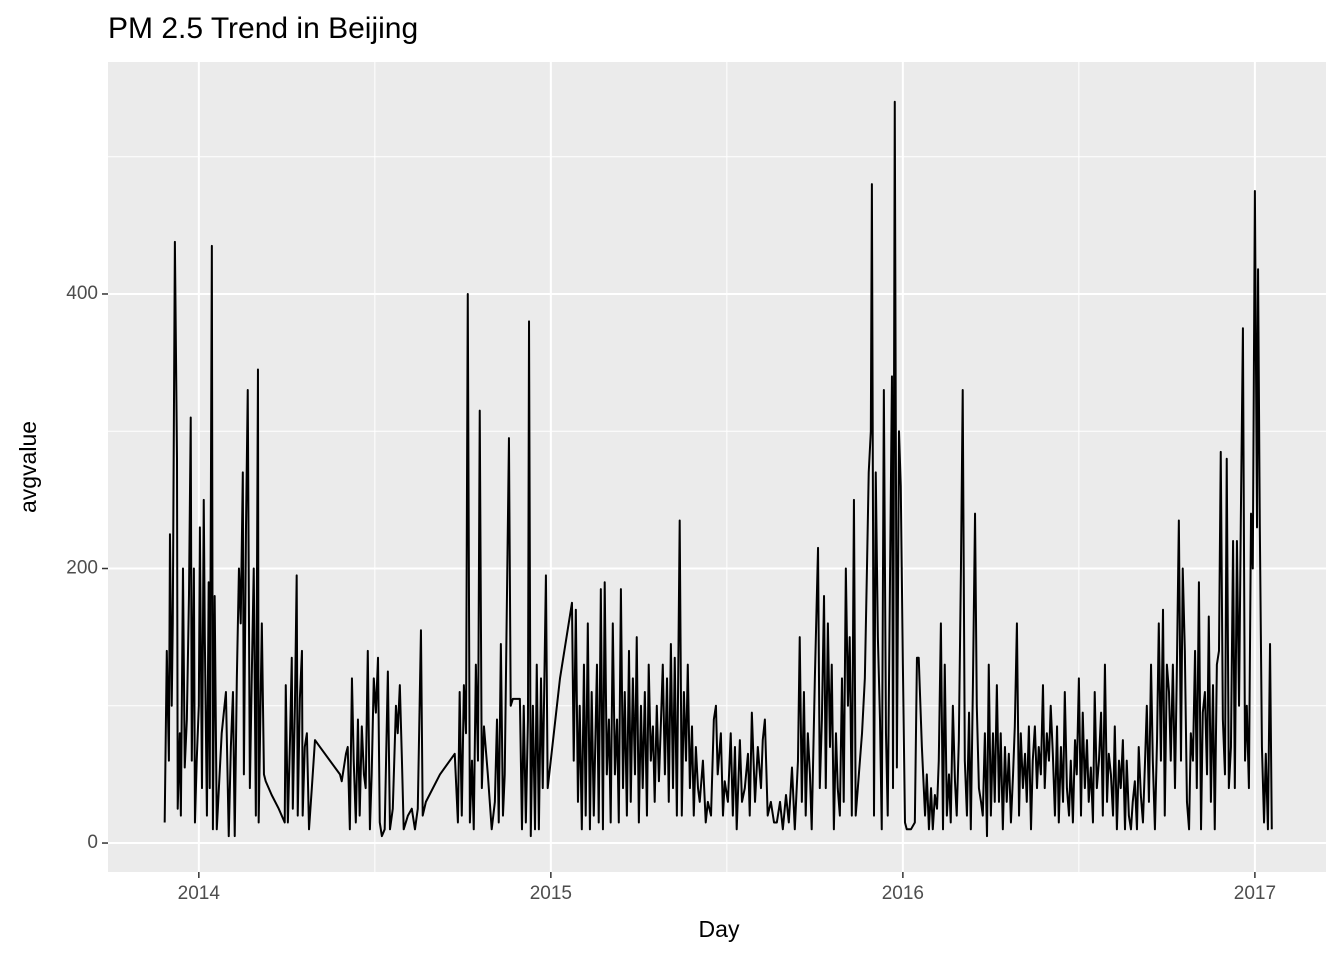 This screenshot has height=960, width=1344. Describe the element at coordinates (263, 28) in the screenshot. I see `chart-title: PM 2.5 Trend in Beijing` at that location.